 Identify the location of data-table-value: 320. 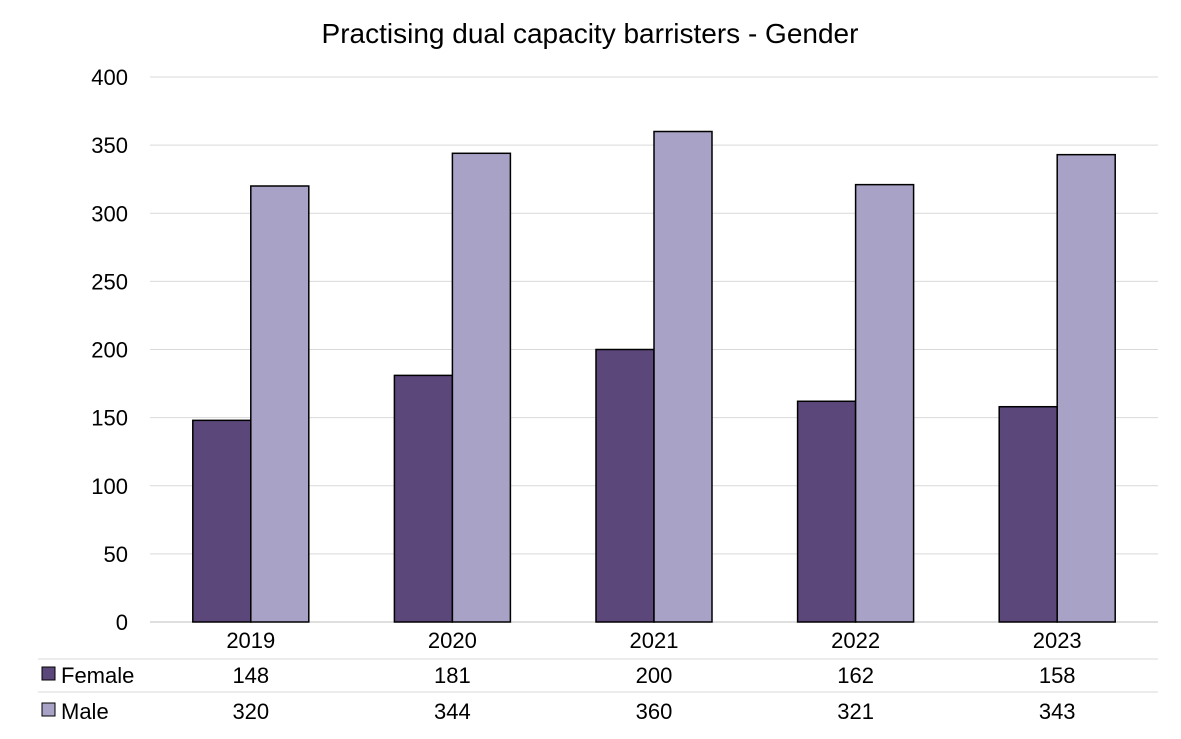
(250, 711).